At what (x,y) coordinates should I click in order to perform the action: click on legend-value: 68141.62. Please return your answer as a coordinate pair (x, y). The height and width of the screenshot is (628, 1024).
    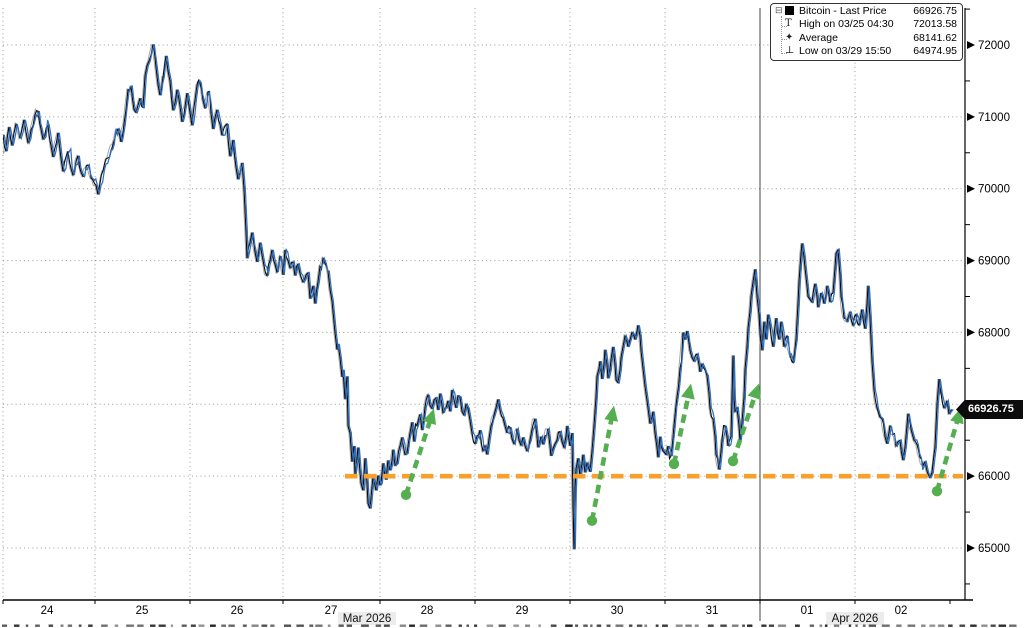
    Looking at the image, I should click on (935, 37).